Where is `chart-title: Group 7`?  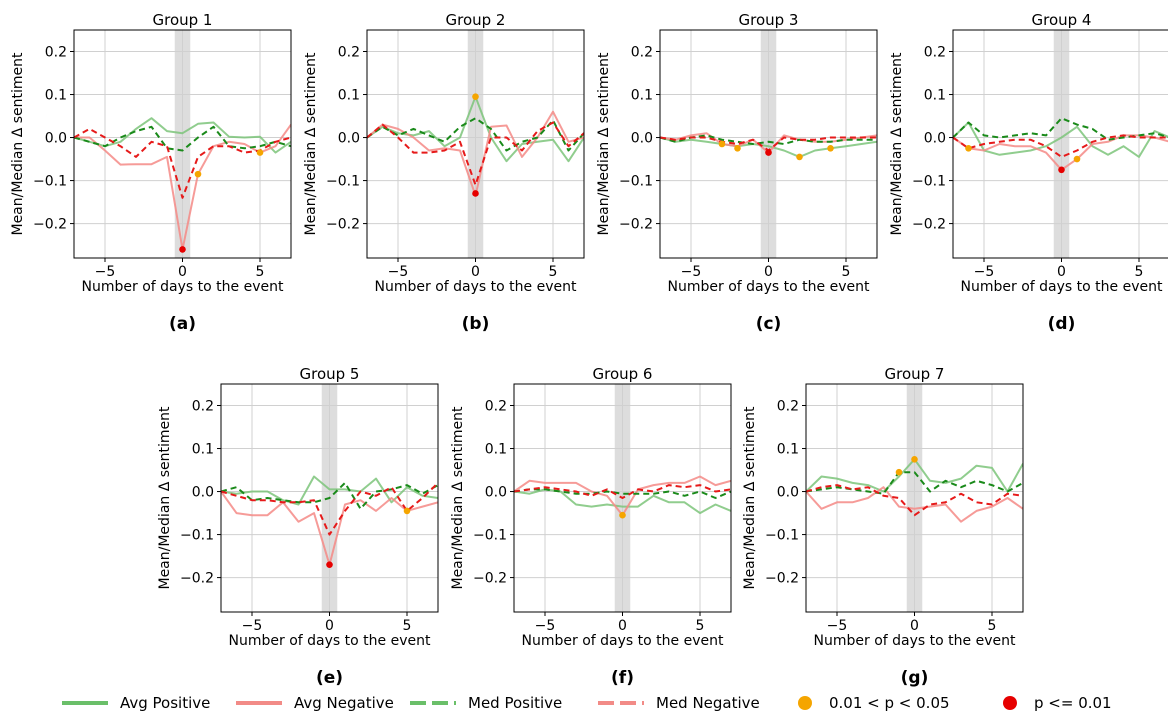
chart-title: Group 7 is located at coordinates (915, 374).